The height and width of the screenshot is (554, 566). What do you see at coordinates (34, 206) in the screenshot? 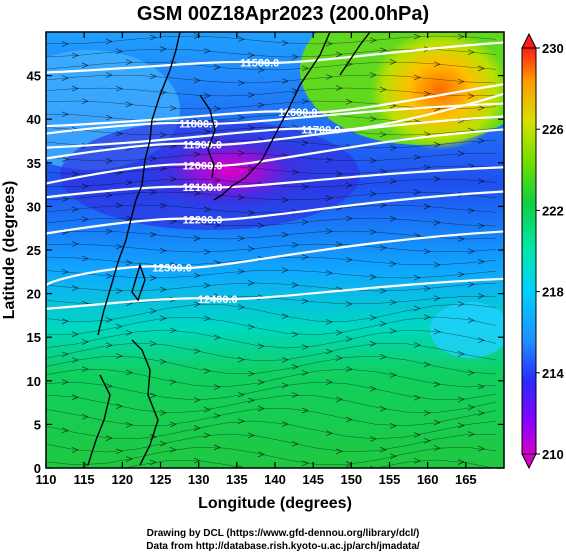
I see `y-tick-label: 30` at bounding box center [34, 206].